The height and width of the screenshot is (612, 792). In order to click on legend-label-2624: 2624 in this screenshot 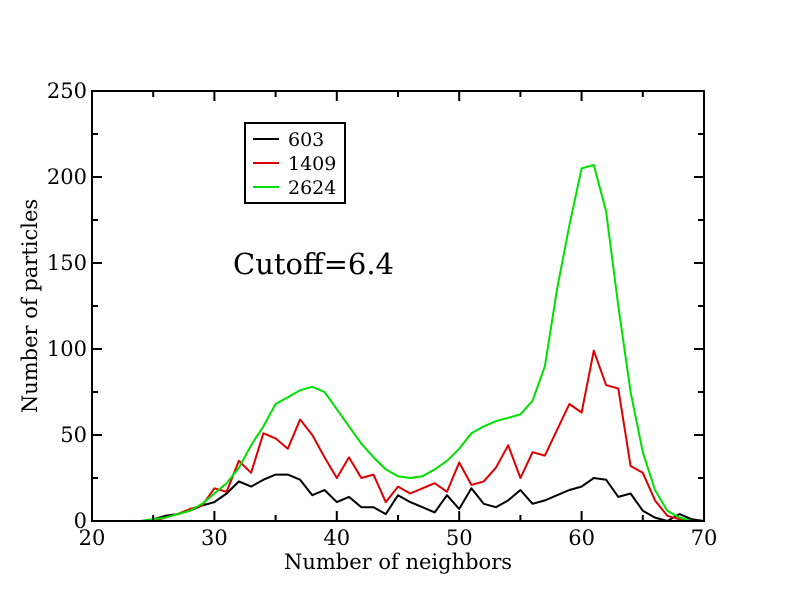, I will do `click(312, 188)`.